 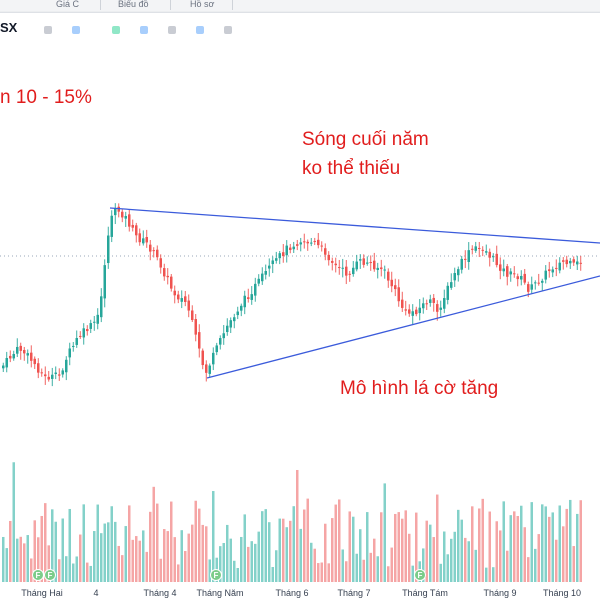 What do you see at coordinates (403, 327) in the screenshot?
I see `lower-trendline` at bounding box center [403, 327].